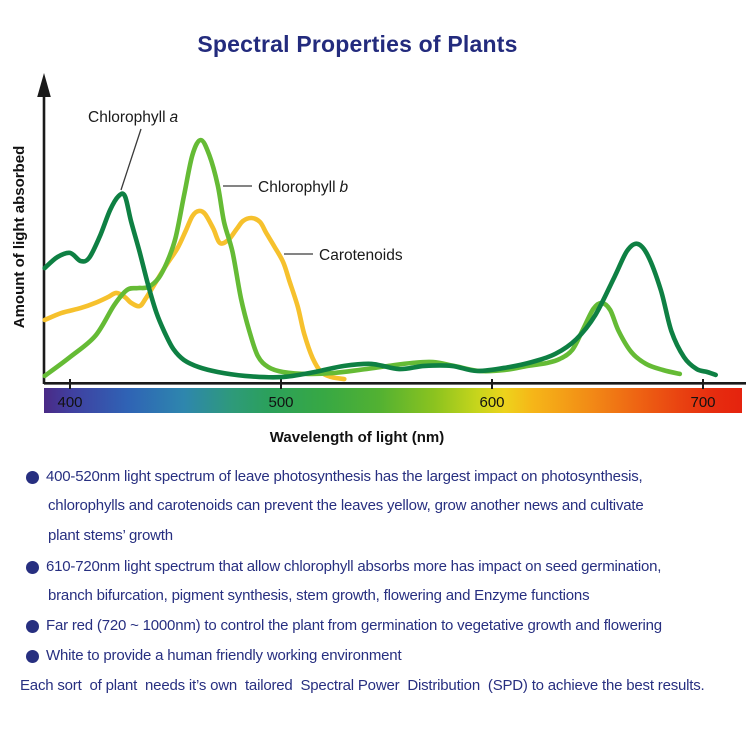  I want to click on x-tick-label: 400, so click(69, 402).